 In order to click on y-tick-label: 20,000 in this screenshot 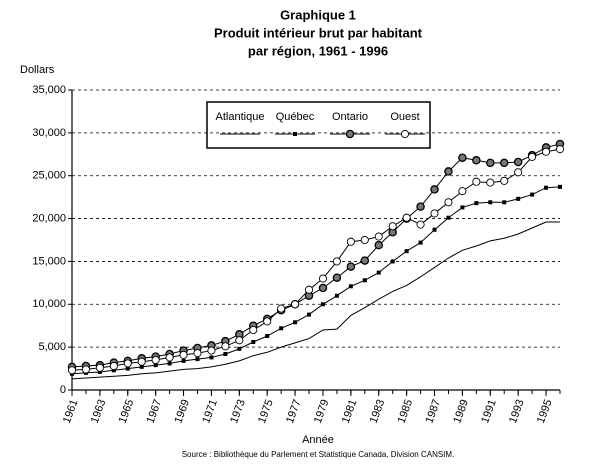, I will do `click(49, 218)`.